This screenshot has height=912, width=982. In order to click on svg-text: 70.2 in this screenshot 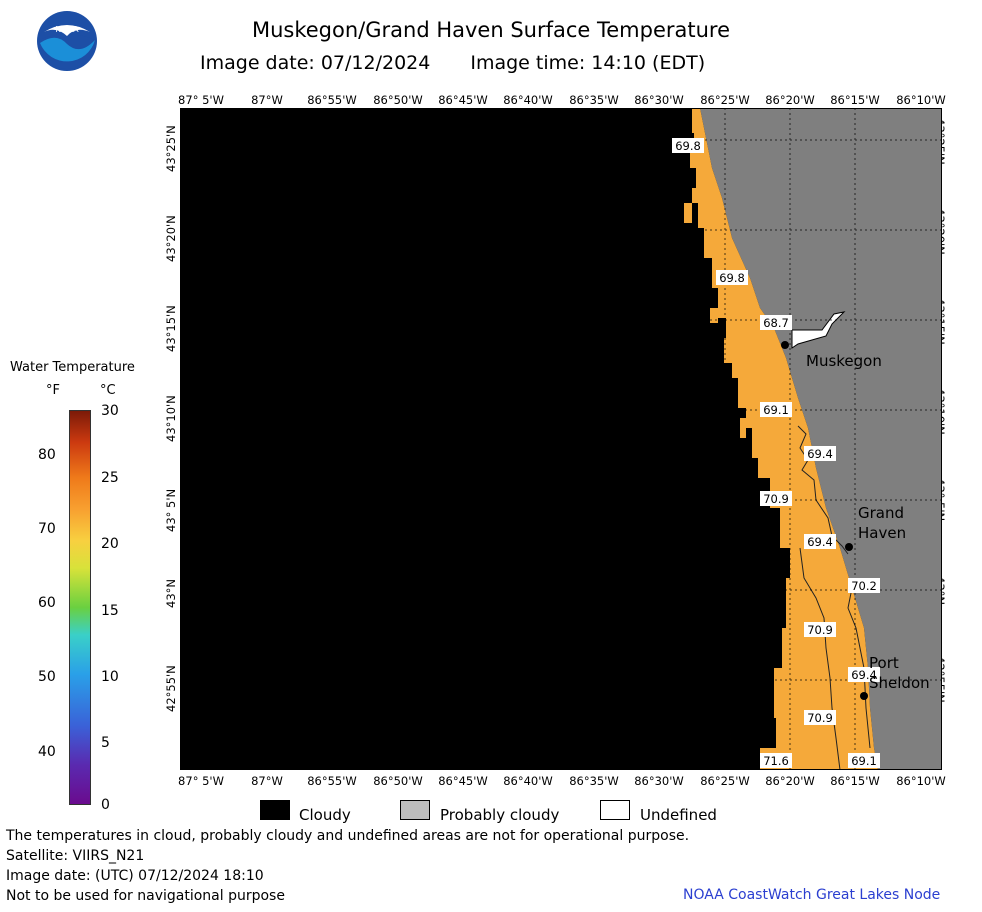, I will do `click(864, 586)`.